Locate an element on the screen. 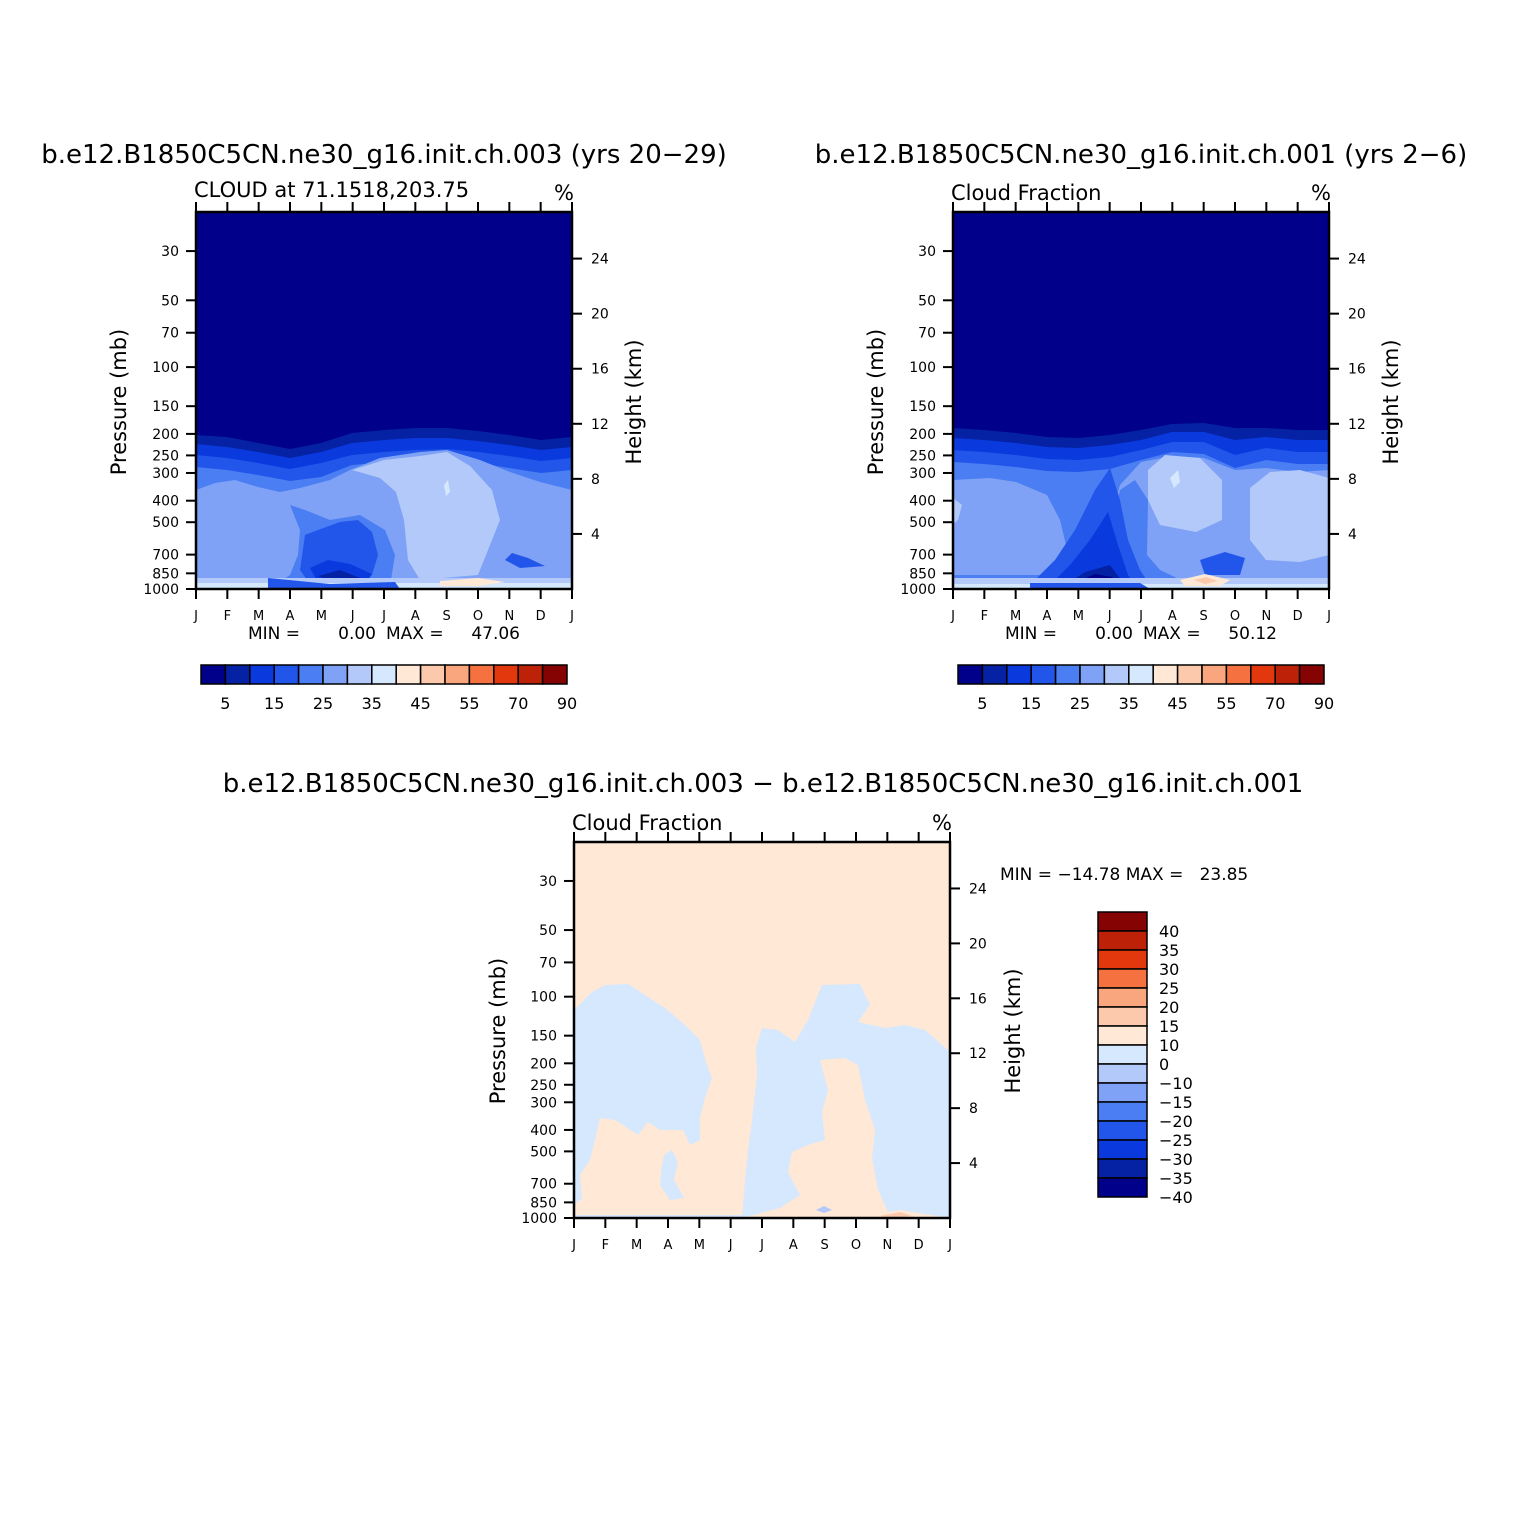 Image resolution: width=1525 pixels, height=1525 pixels. colorbar-label: 20 is located at coordinates (1169, 1007).